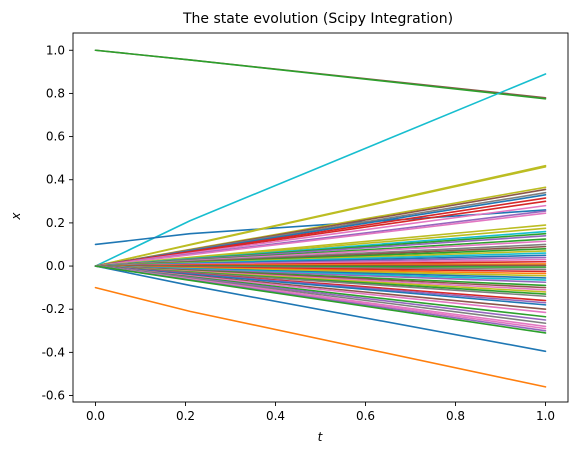 This screenshot has height=457, width=579. Describe the element at coordinates (55, 223) in the screenshot. I see `y-tick-label: 0.2` at that location.